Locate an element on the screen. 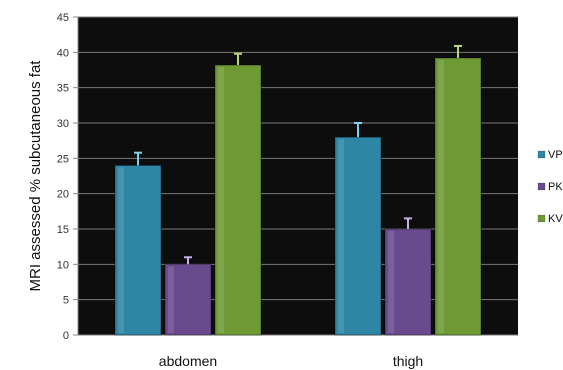 The image size is (563, 370). y-tick-label: 20 is located at coordinates (63, 195).